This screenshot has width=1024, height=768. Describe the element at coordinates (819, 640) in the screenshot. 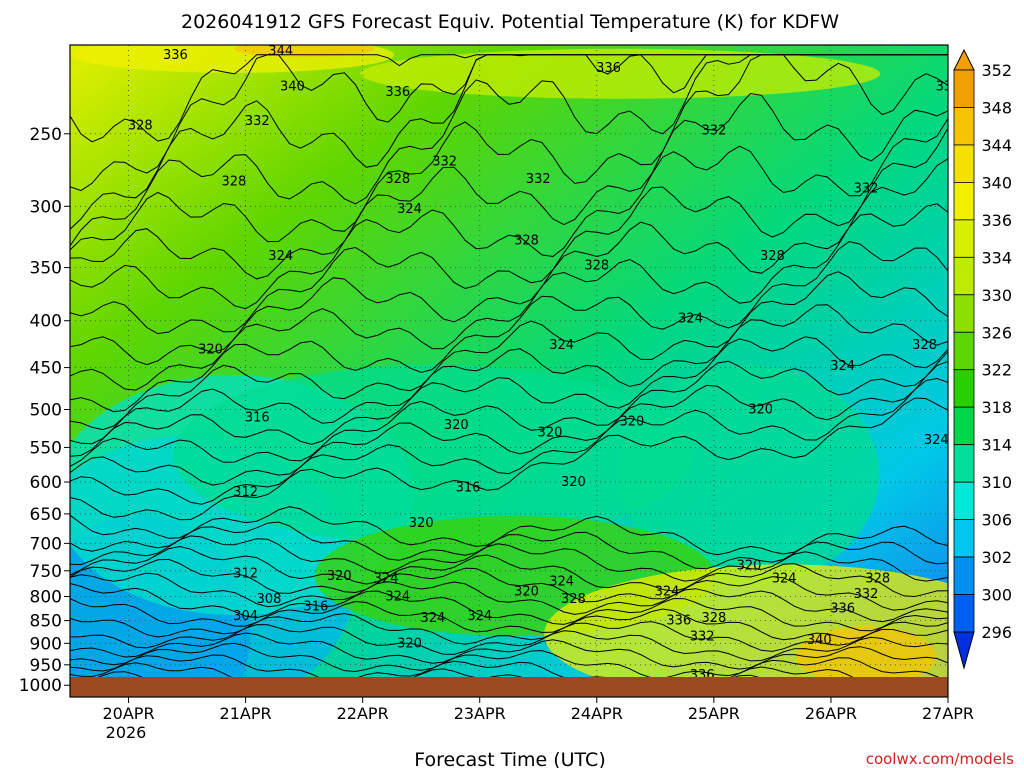

I see `contour-label: 340` at that location.